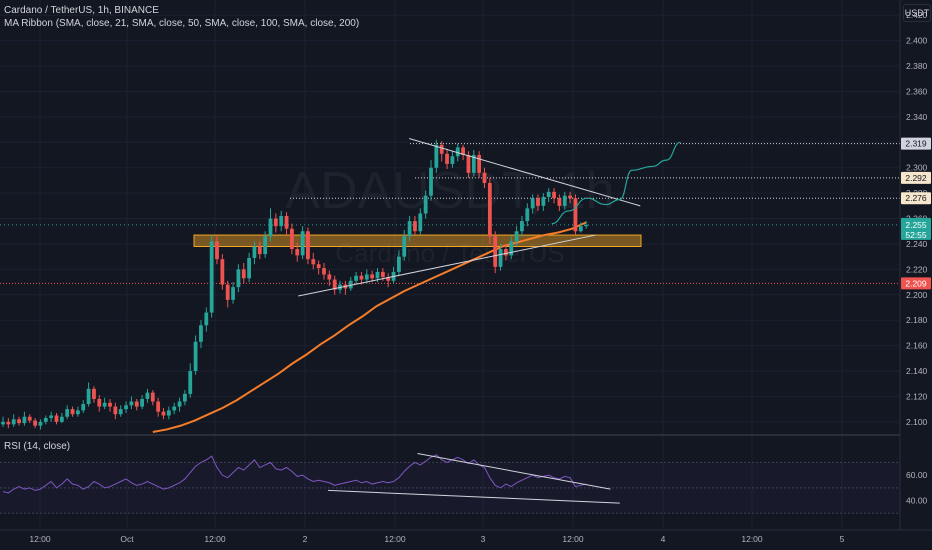 Image resolution: width=932 pixels, height=550 pixels. What do you see at coordinates (917, 91) in the screenshot?
I see `price-tick-label: 2.360` at bounding box center [917, 91].